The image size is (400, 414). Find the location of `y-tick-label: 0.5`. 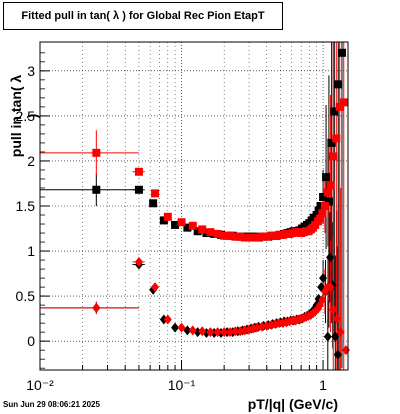

y-tick-label: 0.5 is located at coordinates (26, 296).